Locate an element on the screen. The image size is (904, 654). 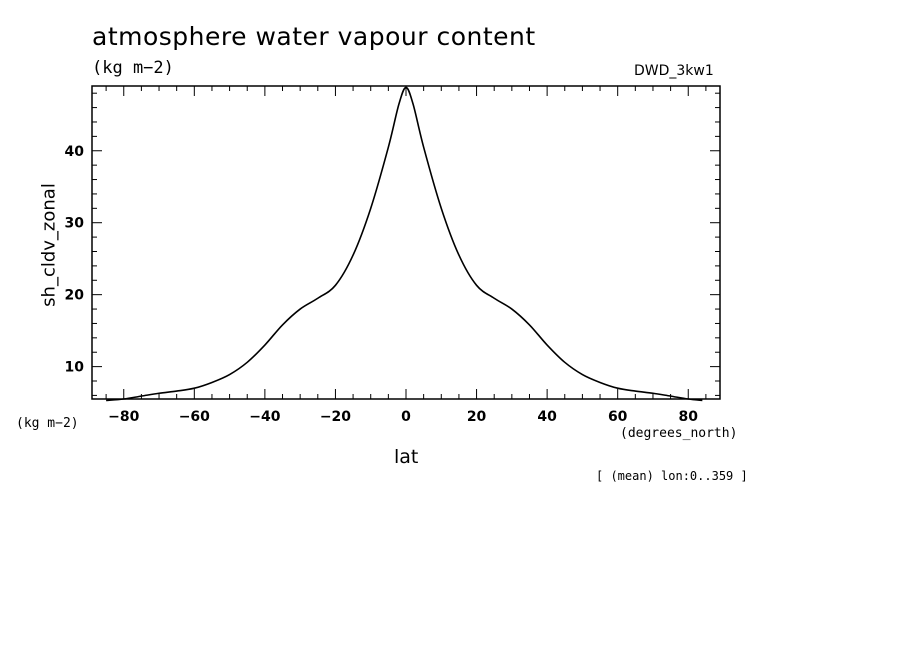
y-axis-units: (kg m−2) is located at coordinates (47, 423).